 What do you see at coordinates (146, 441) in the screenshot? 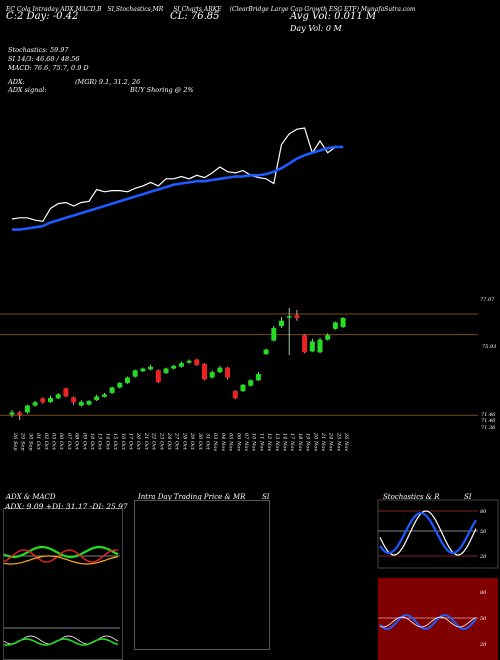
I see `date-label: 21 Oct` at bounding box center [146, 441].